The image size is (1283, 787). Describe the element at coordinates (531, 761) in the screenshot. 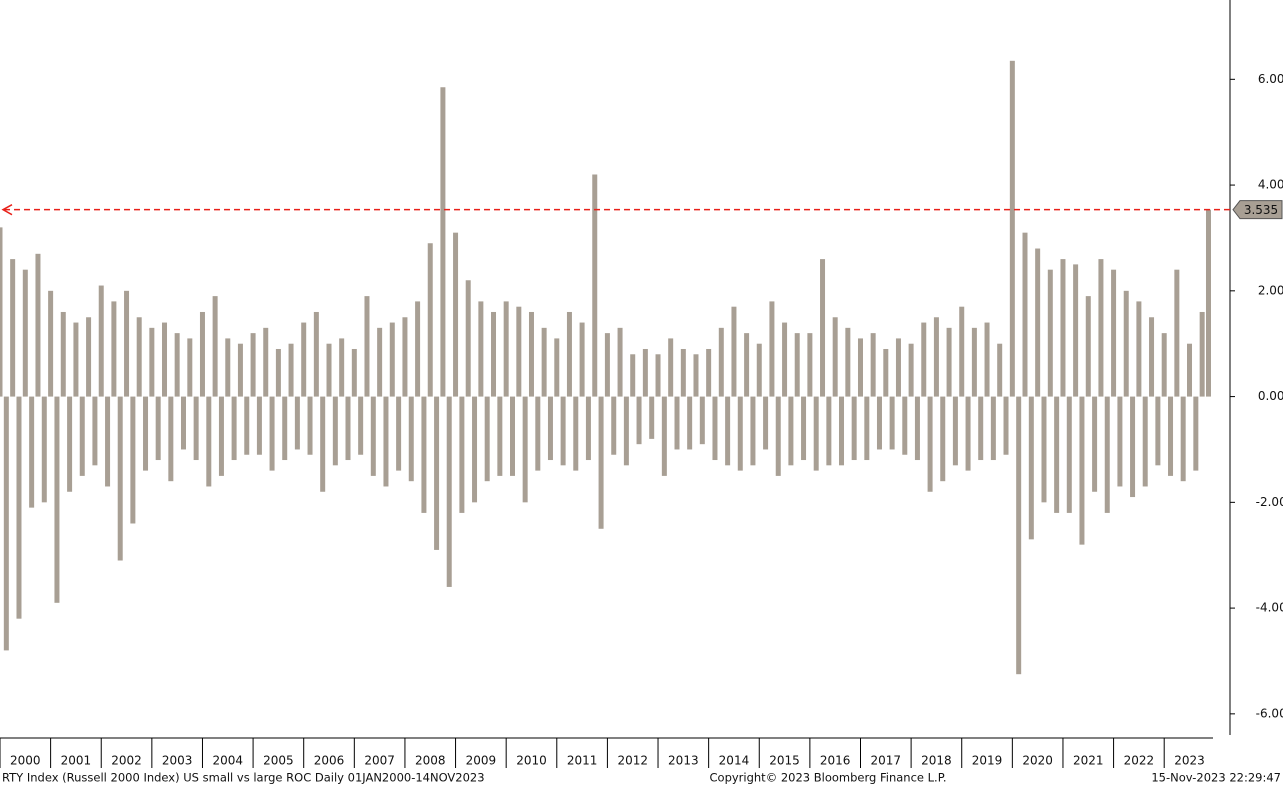

I see `x-tick-label: 2010` at that location.